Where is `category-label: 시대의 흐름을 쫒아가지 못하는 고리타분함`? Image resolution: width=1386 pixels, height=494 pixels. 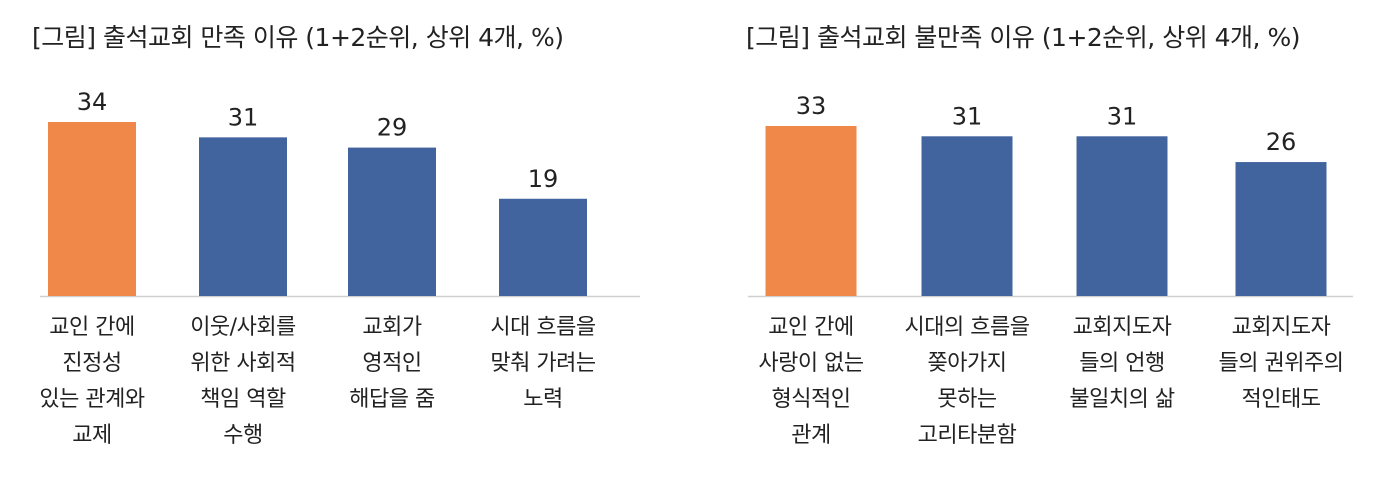
category-label: 시대의 흐름을 쫒아가지 못하는 고리타분함 is located at coordinates (967, 381).